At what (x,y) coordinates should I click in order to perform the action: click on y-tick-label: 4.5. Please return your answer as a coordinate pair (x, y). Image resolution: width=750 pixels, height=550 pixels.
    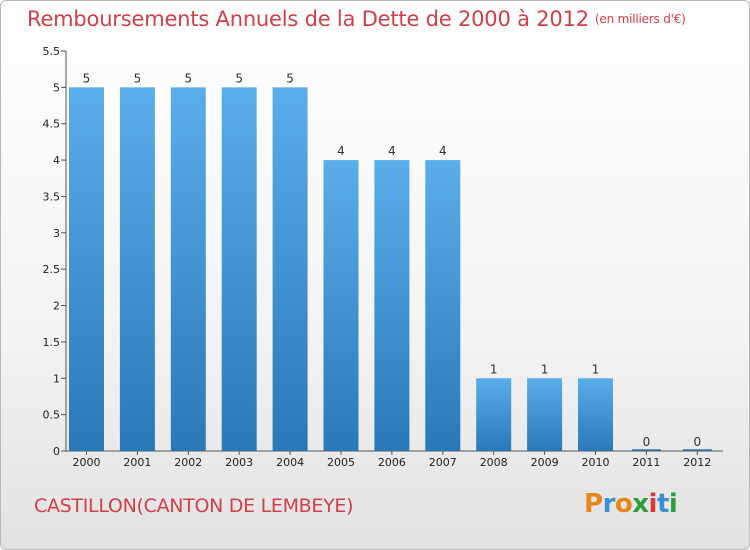
    Looking at the image, I should click on (52, 124).